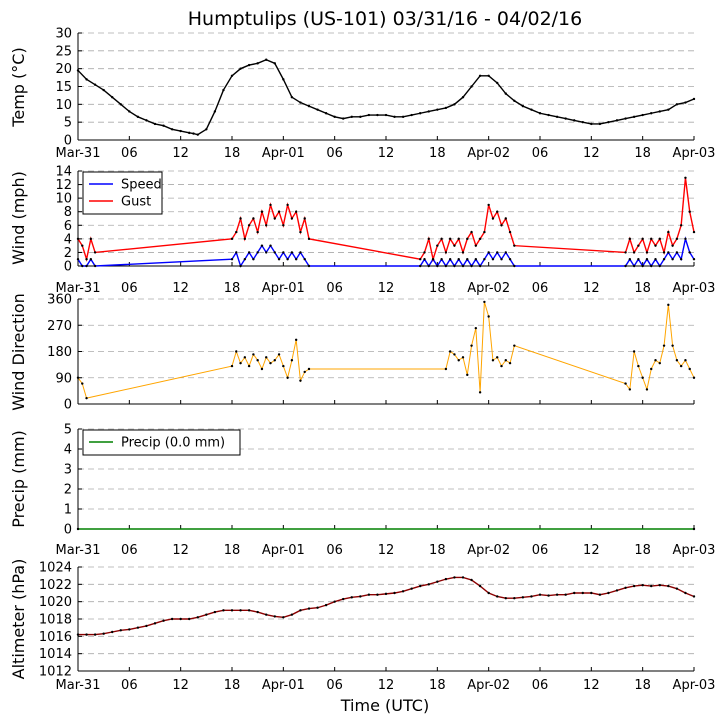 Image resolution: width=726 pixels, height=725 pixels. I want to click on legend-label: Precip (0.0 mm), so click(173, 443).